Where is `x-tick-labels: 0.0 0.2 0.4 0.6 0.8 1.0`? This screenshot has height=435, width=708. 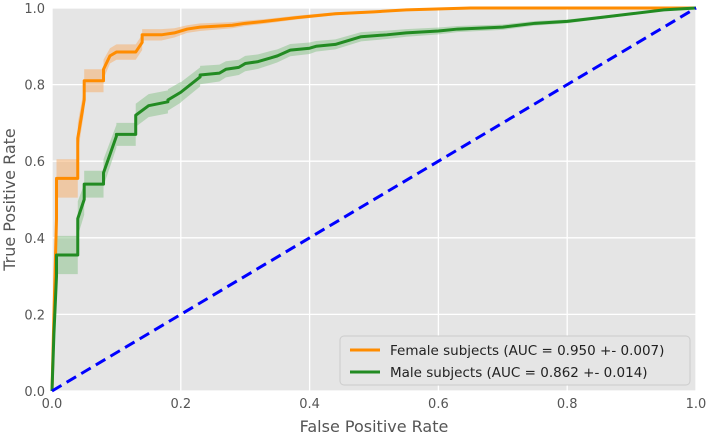
x-tick-labels: 0.0 0.2 0.4 0.6 0.8 1.0 is located at coordinates (374, 404).